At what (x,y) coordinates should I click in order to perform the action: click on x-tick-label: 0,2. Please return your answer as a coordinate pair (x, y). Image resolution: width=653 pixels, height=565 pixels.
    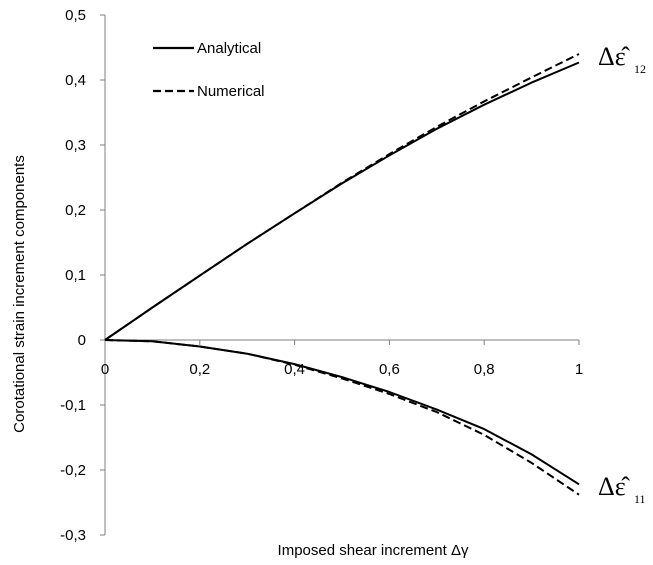
    Looking at the image, I should click on (199, 369).